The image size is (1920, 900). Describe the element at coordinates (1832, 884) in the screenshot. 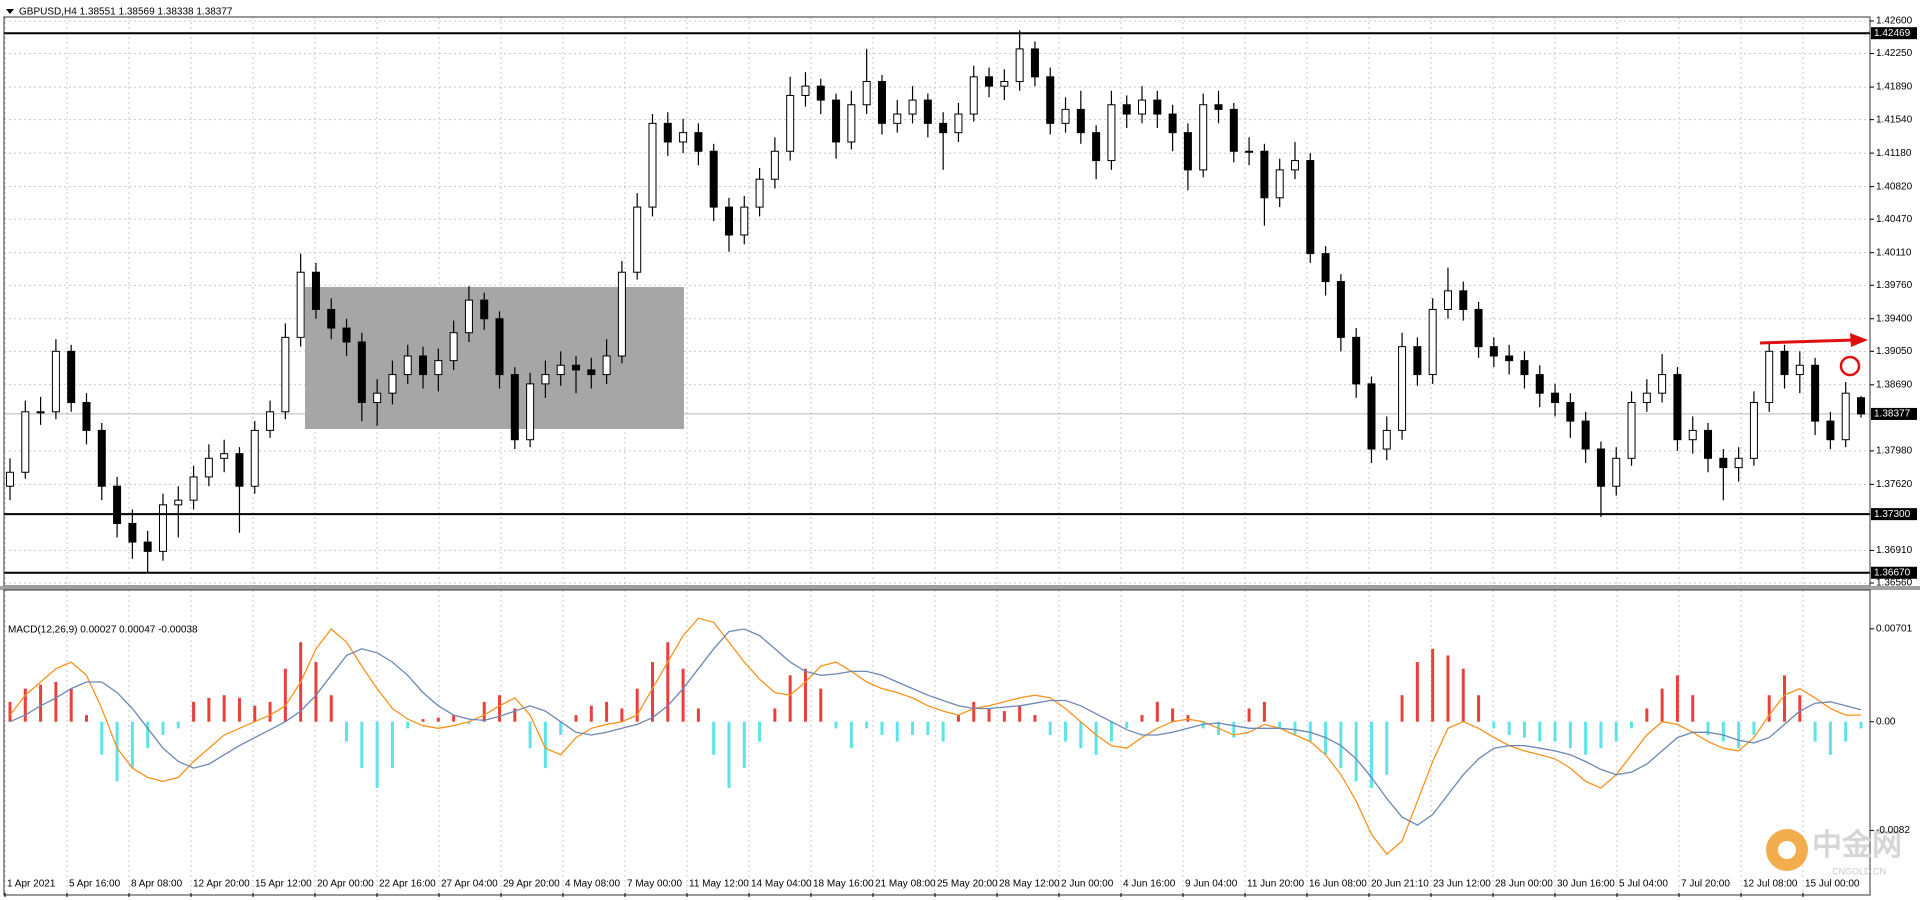

I see `x-tick-label: 15 Jul 00:00` at that location.